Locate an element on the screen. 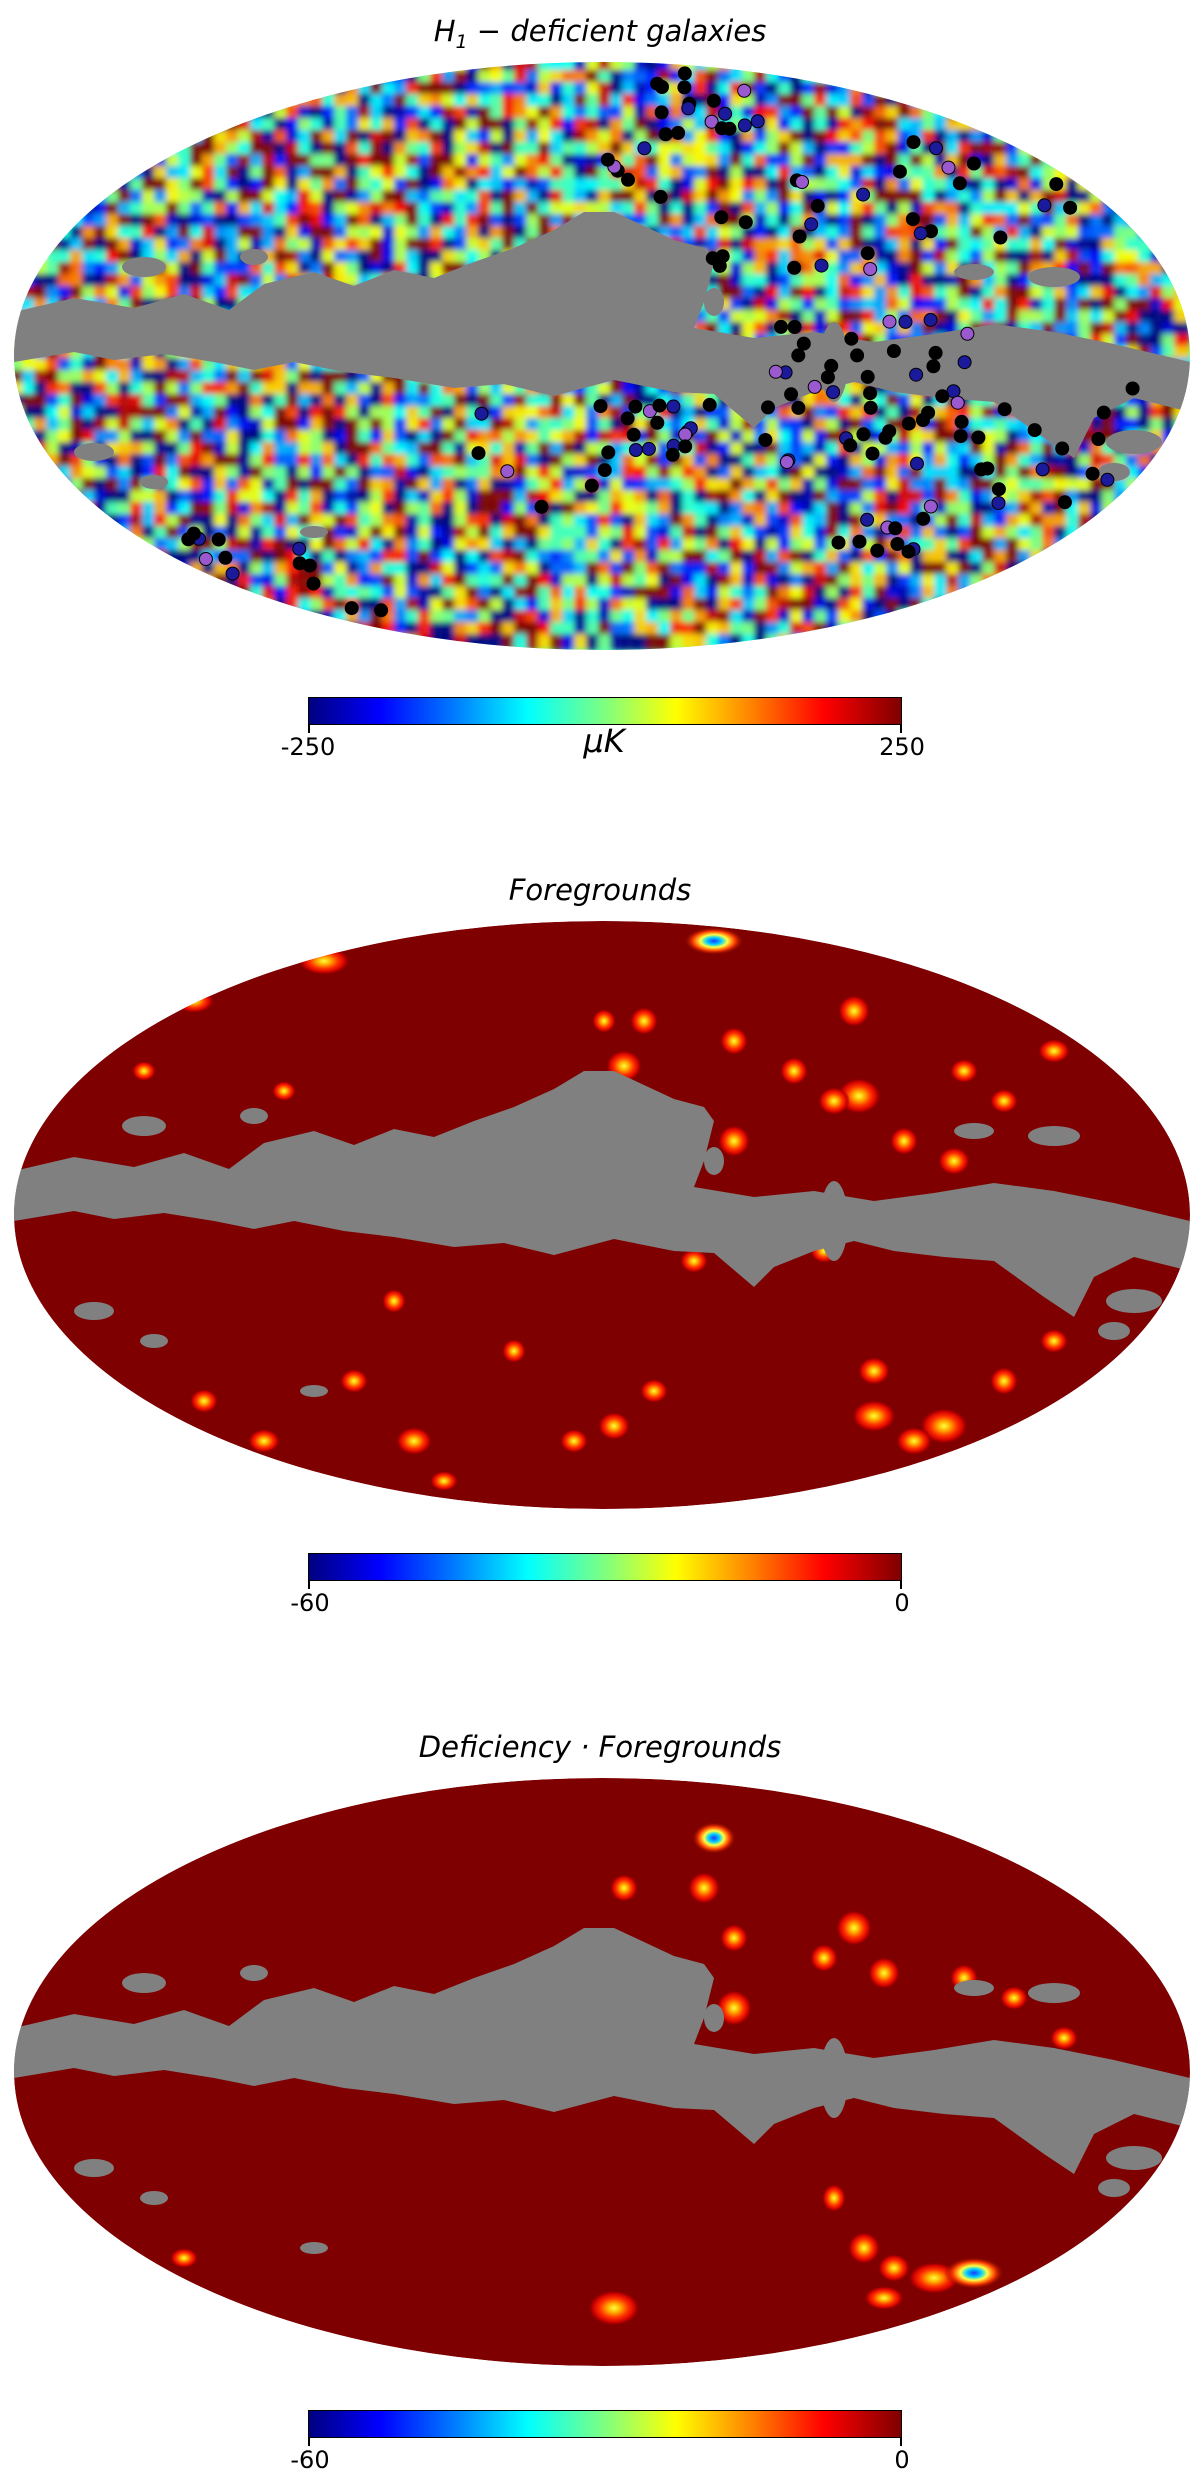  mask-island is located at coordinates (974, 272).